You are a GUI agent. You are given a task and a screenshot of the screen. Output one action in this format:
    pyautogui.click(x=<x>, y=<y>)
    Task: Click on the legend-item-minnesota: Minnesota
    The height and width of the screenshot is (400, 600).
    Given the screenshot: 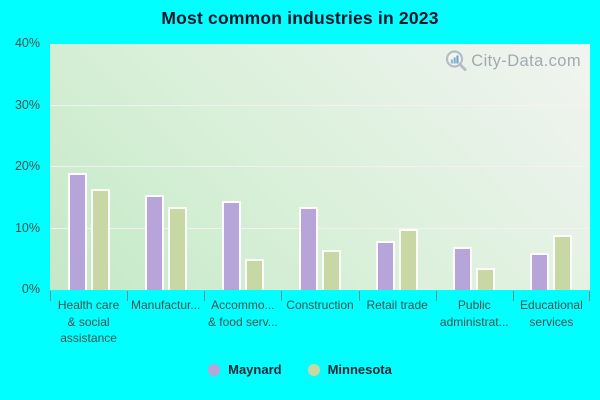 What is the action you would take?
    pyautogui.click(x=349, y=369)
    